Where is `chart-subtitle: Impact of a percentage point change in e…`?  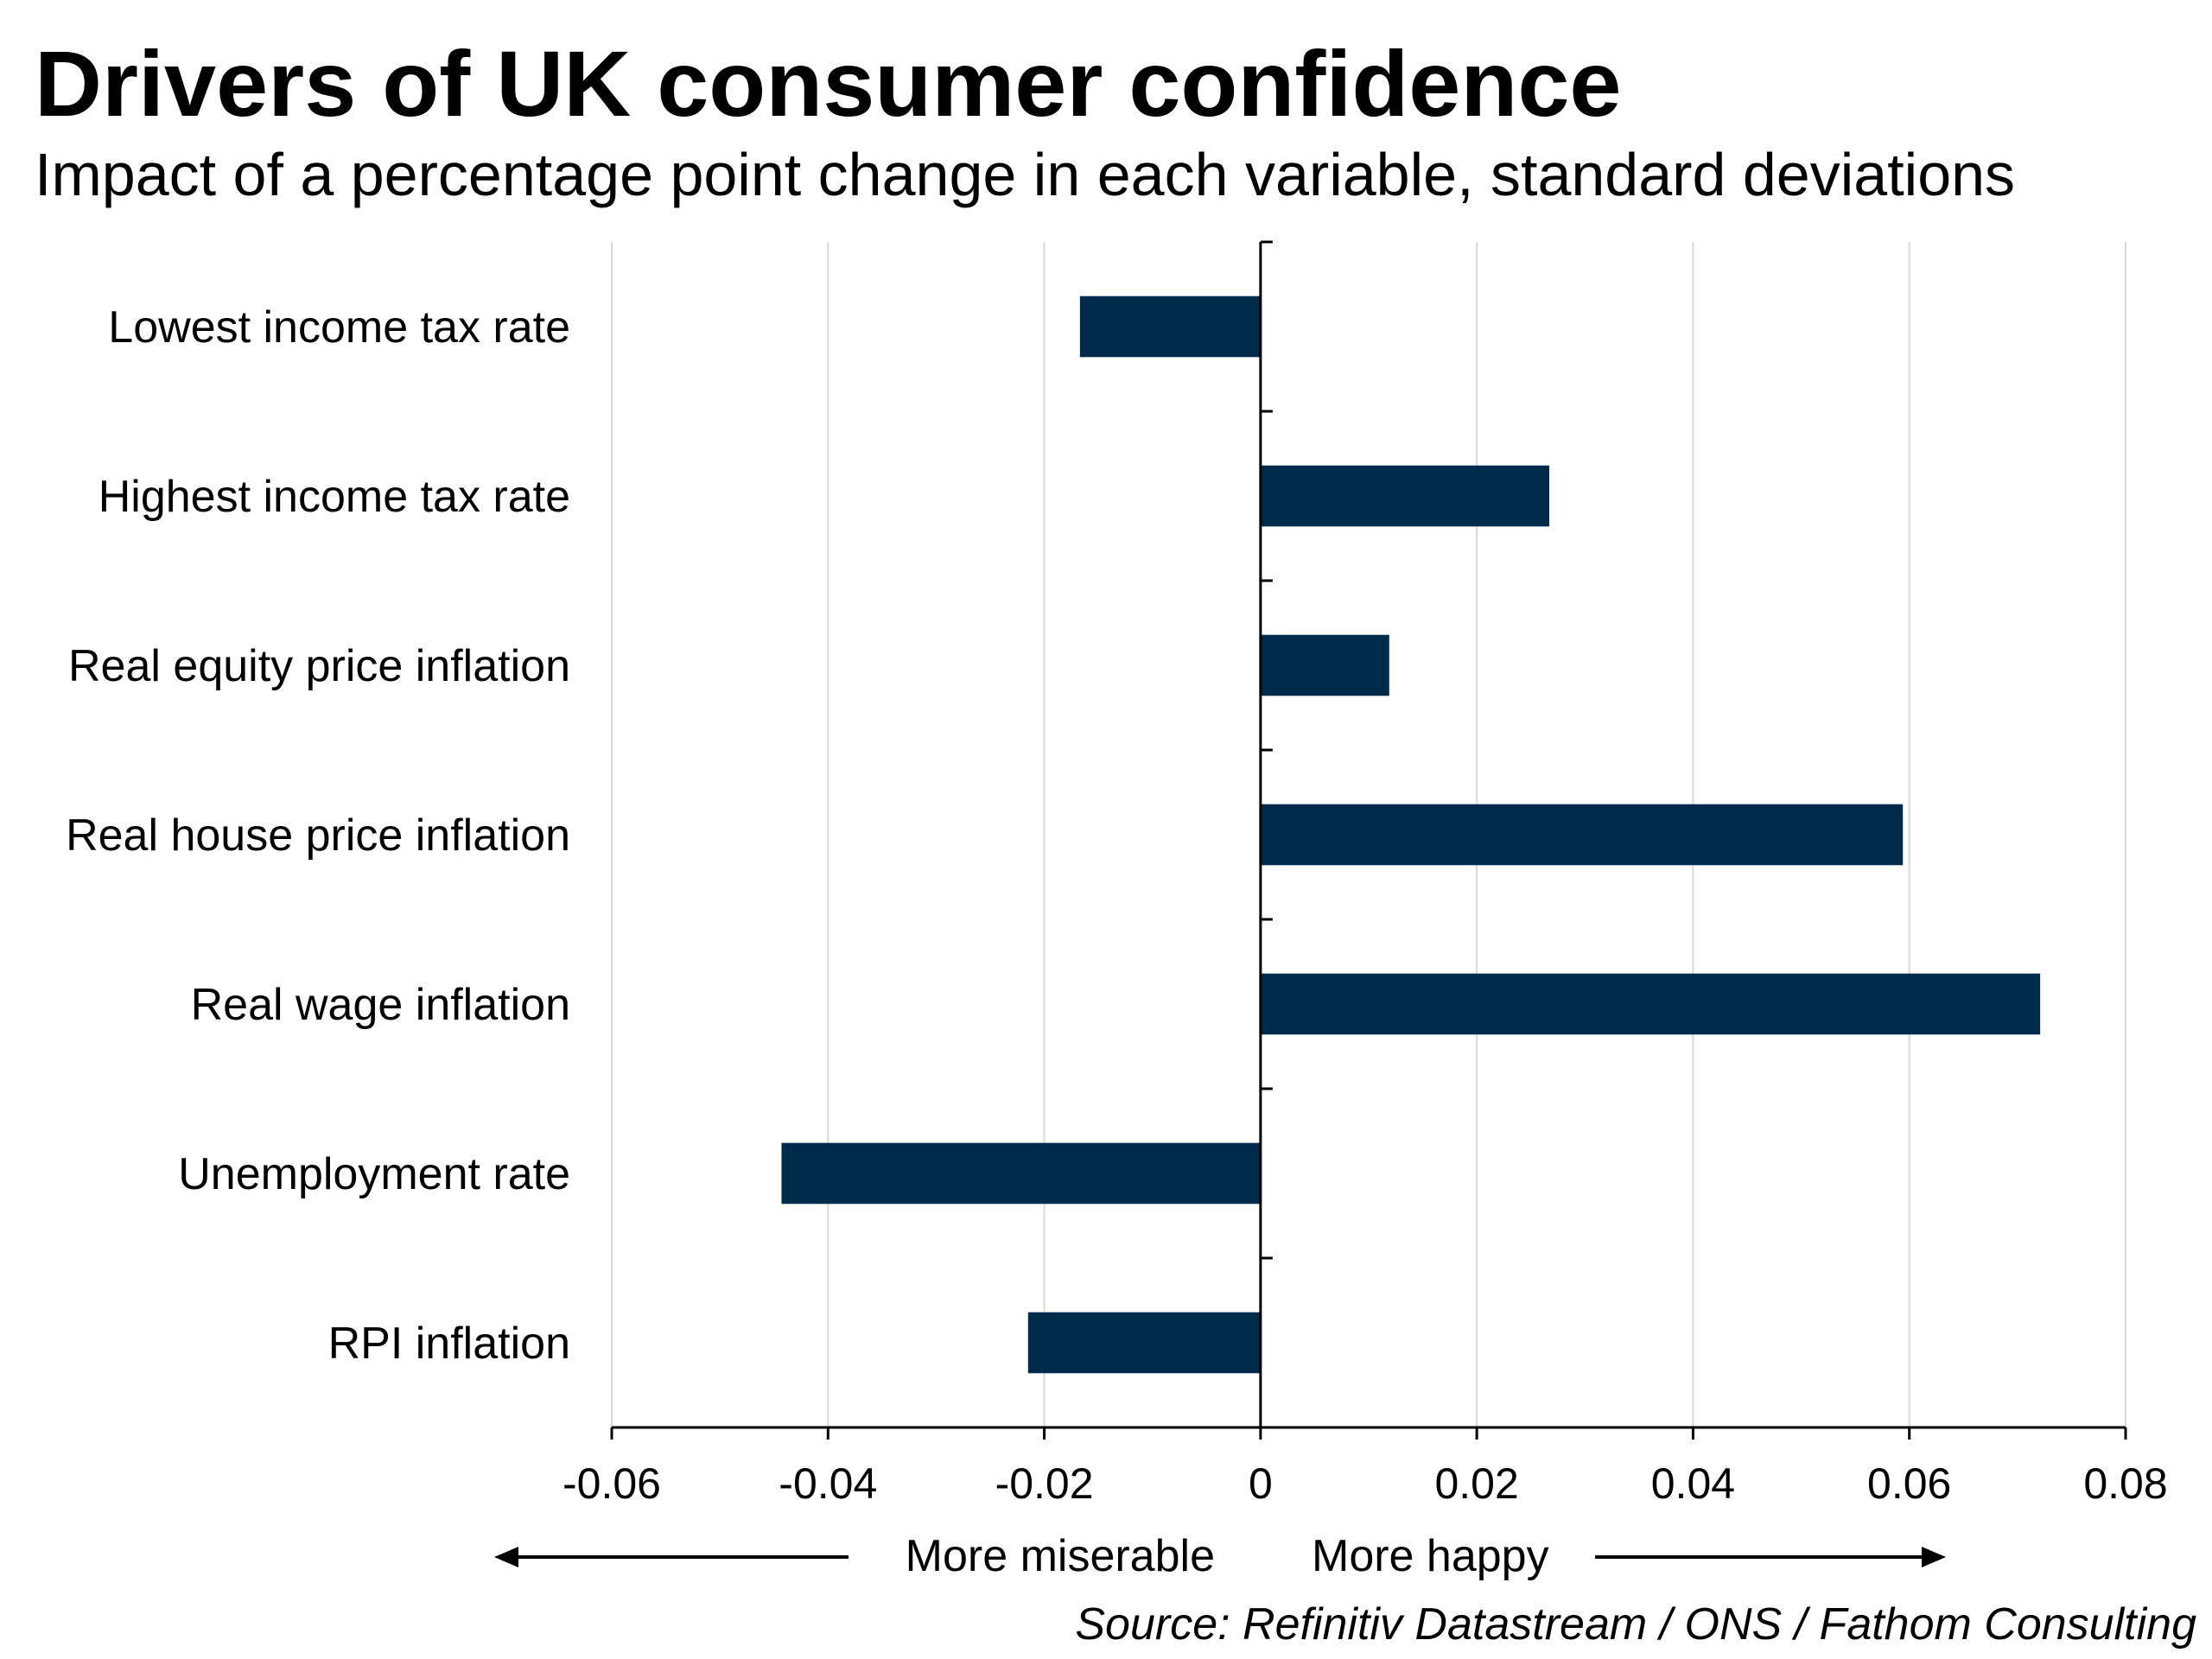 chart-subtitle: Impact of a percentage point change in e… is located at coordinates (1025, 174).